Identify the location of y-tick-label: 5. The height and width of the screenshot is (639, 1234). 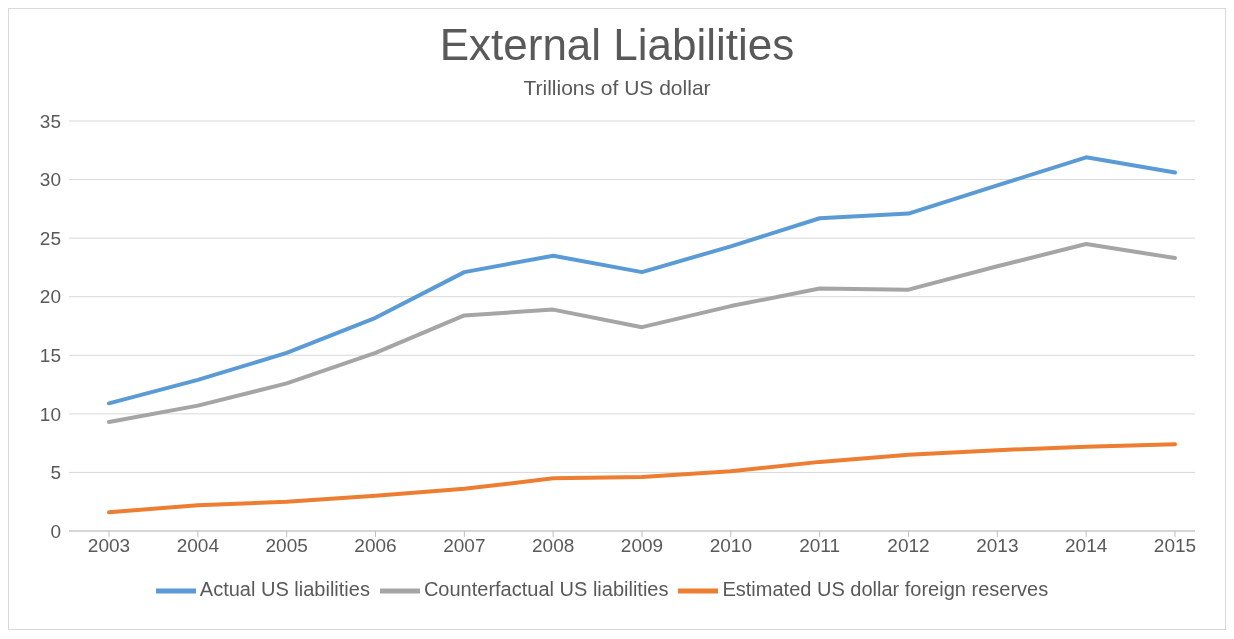
(55, 473).